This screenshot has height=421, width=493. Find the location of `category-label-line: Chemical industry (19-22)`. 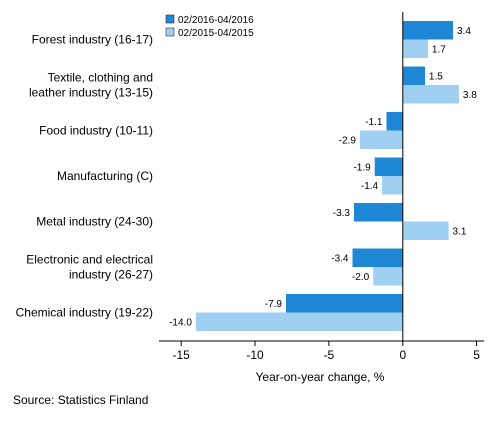

category-label-line: Chemical industry (19-22) is located at coordinates (84, 313).